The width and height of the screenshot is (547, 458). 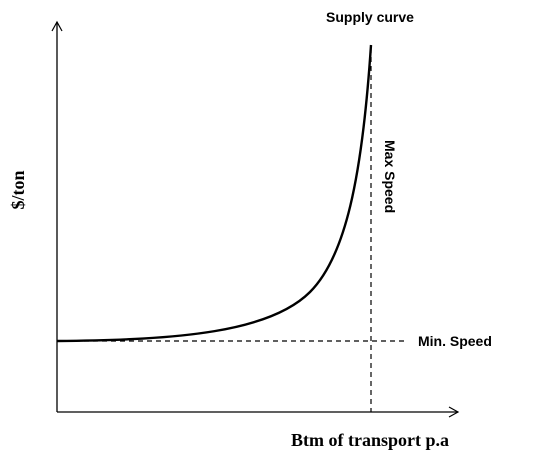 What do you see at coordinates (455, 341) in the screenshot?
I see `min-speed-label: Min. Speed` at bounding box center [455, 341].